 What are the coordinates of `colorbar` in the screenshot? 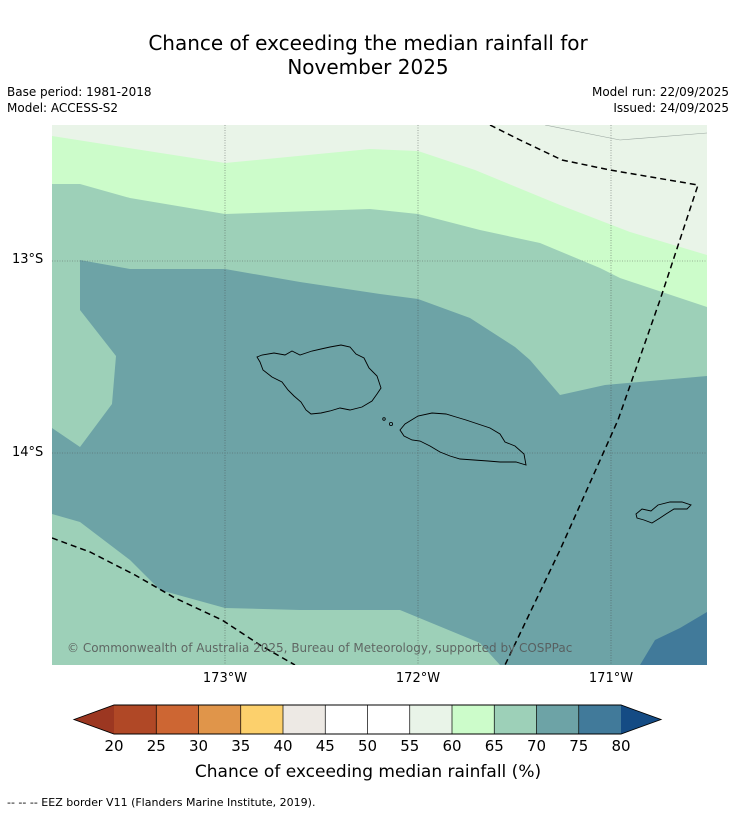 It's located at (367, 719).